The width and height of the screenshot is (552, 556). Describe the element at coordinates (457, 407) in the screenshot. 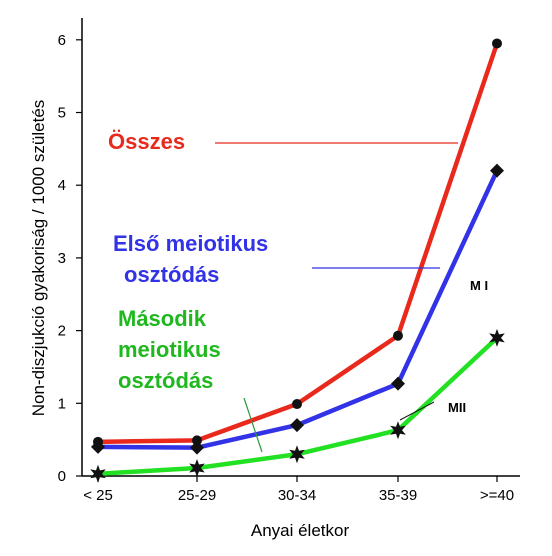

I see `annotation-mii: MII` at that location.